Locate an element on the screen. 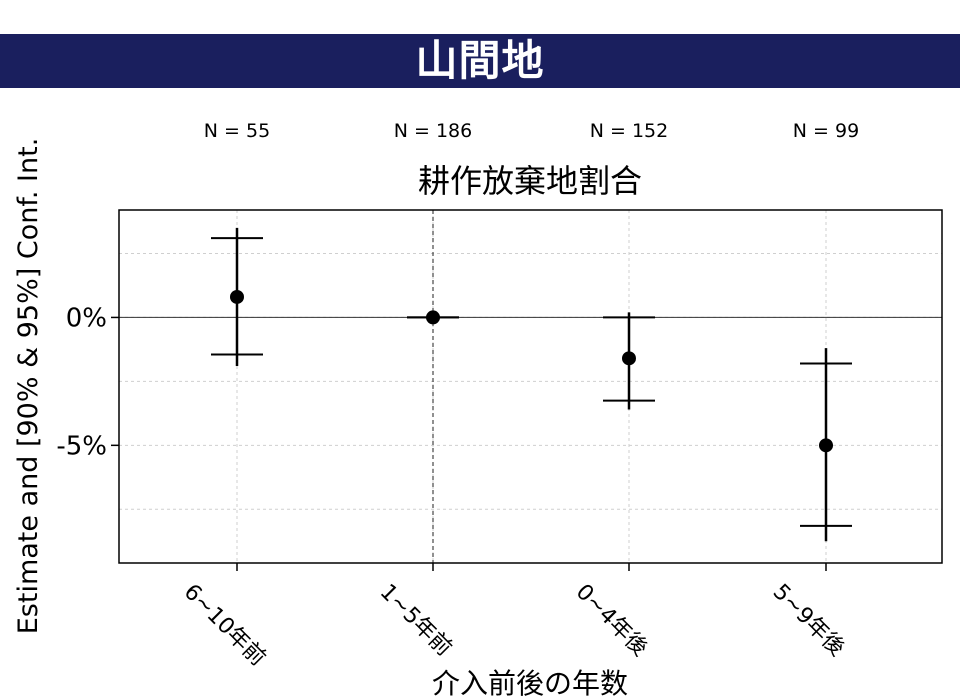  y-tick-label: 0% is located at coordinates (86, 318).